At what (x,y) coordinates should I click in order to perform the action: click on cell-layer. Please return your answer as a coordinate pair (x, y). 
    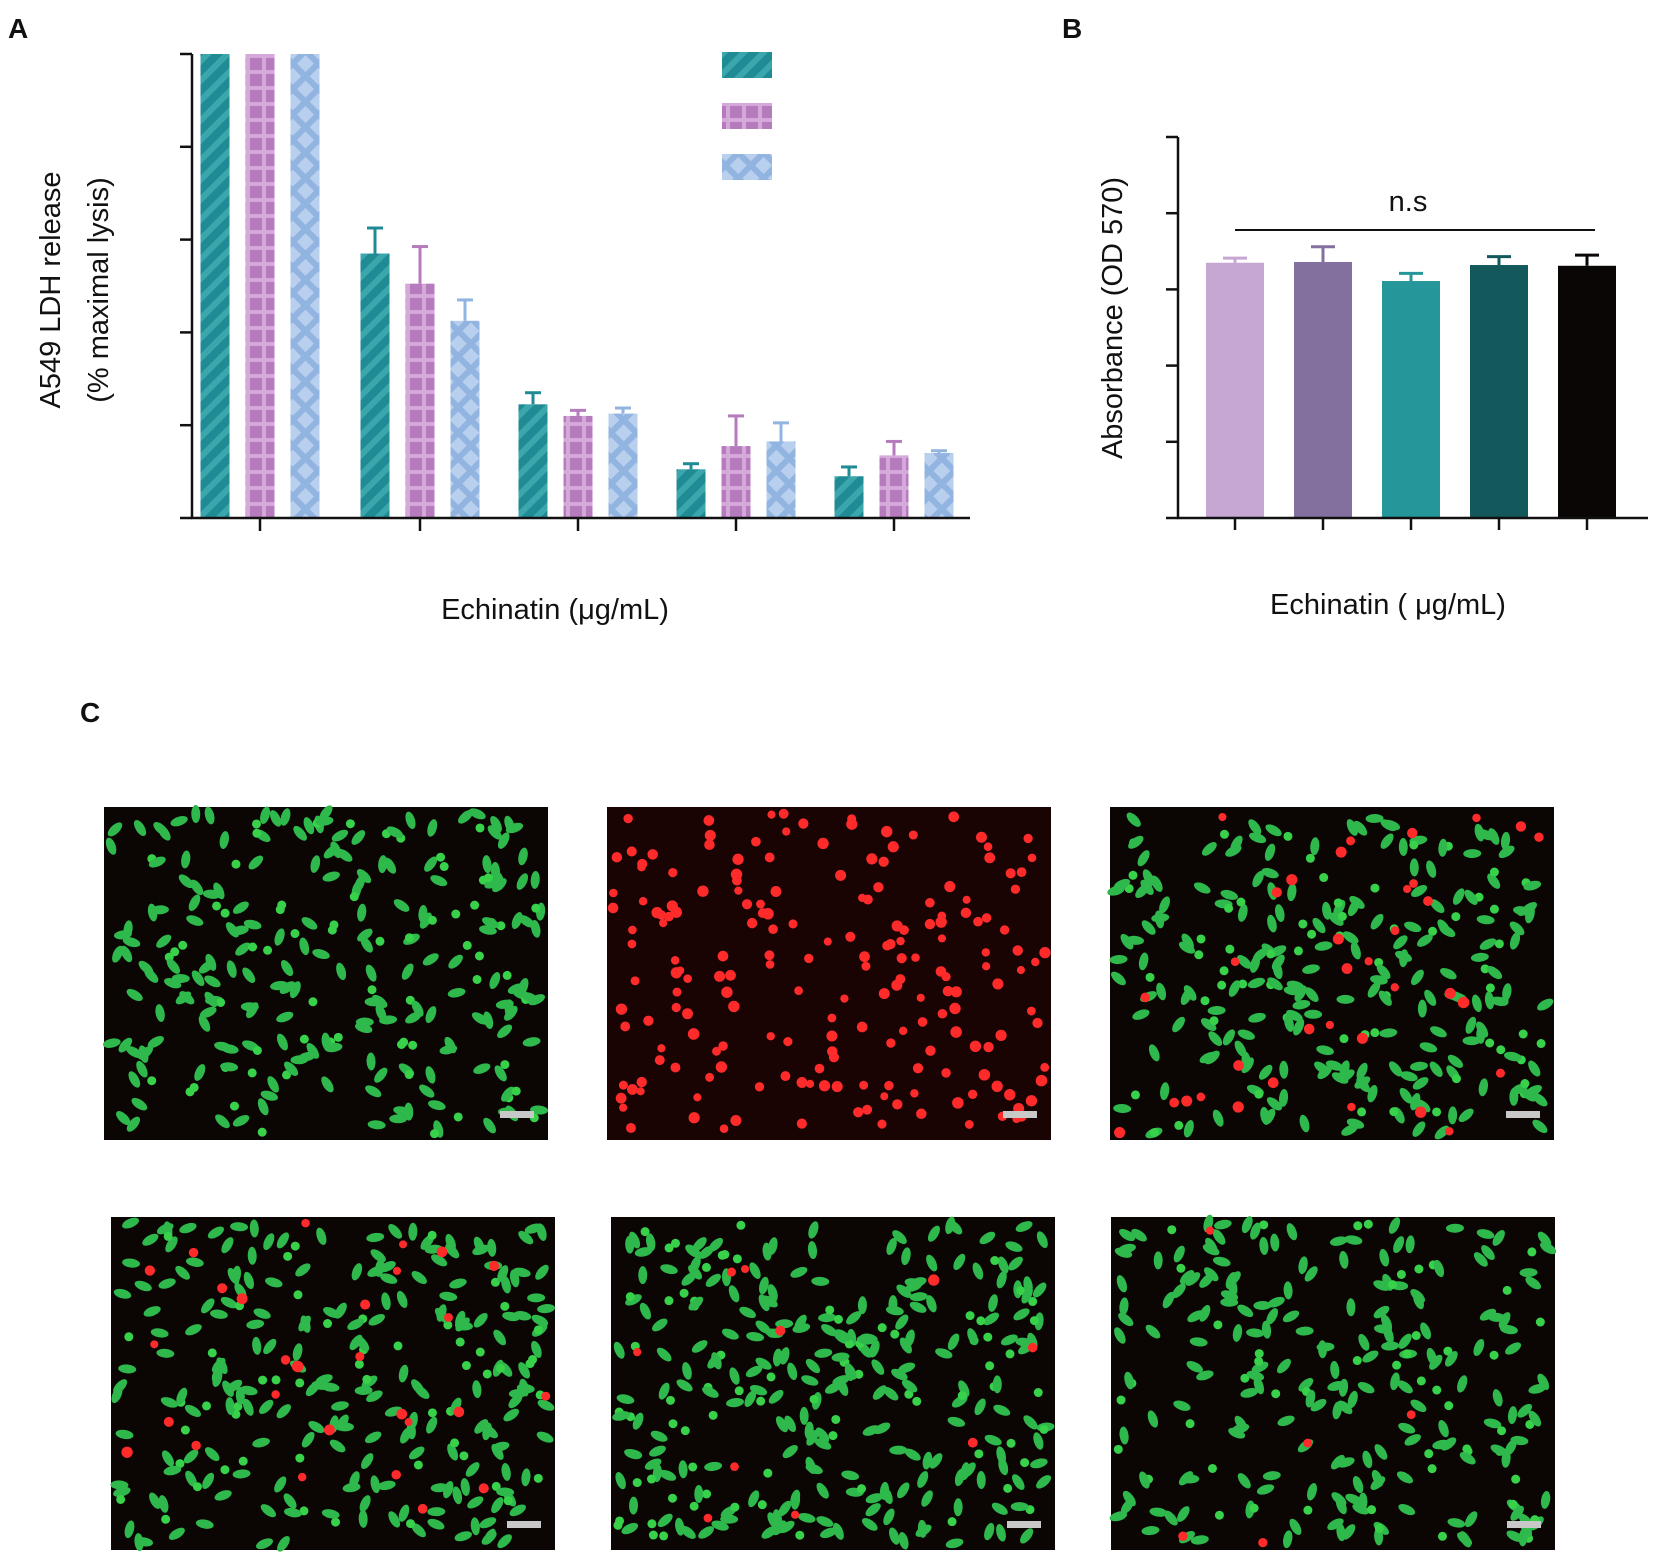
    Looking at the image, I should click on (325, 972).